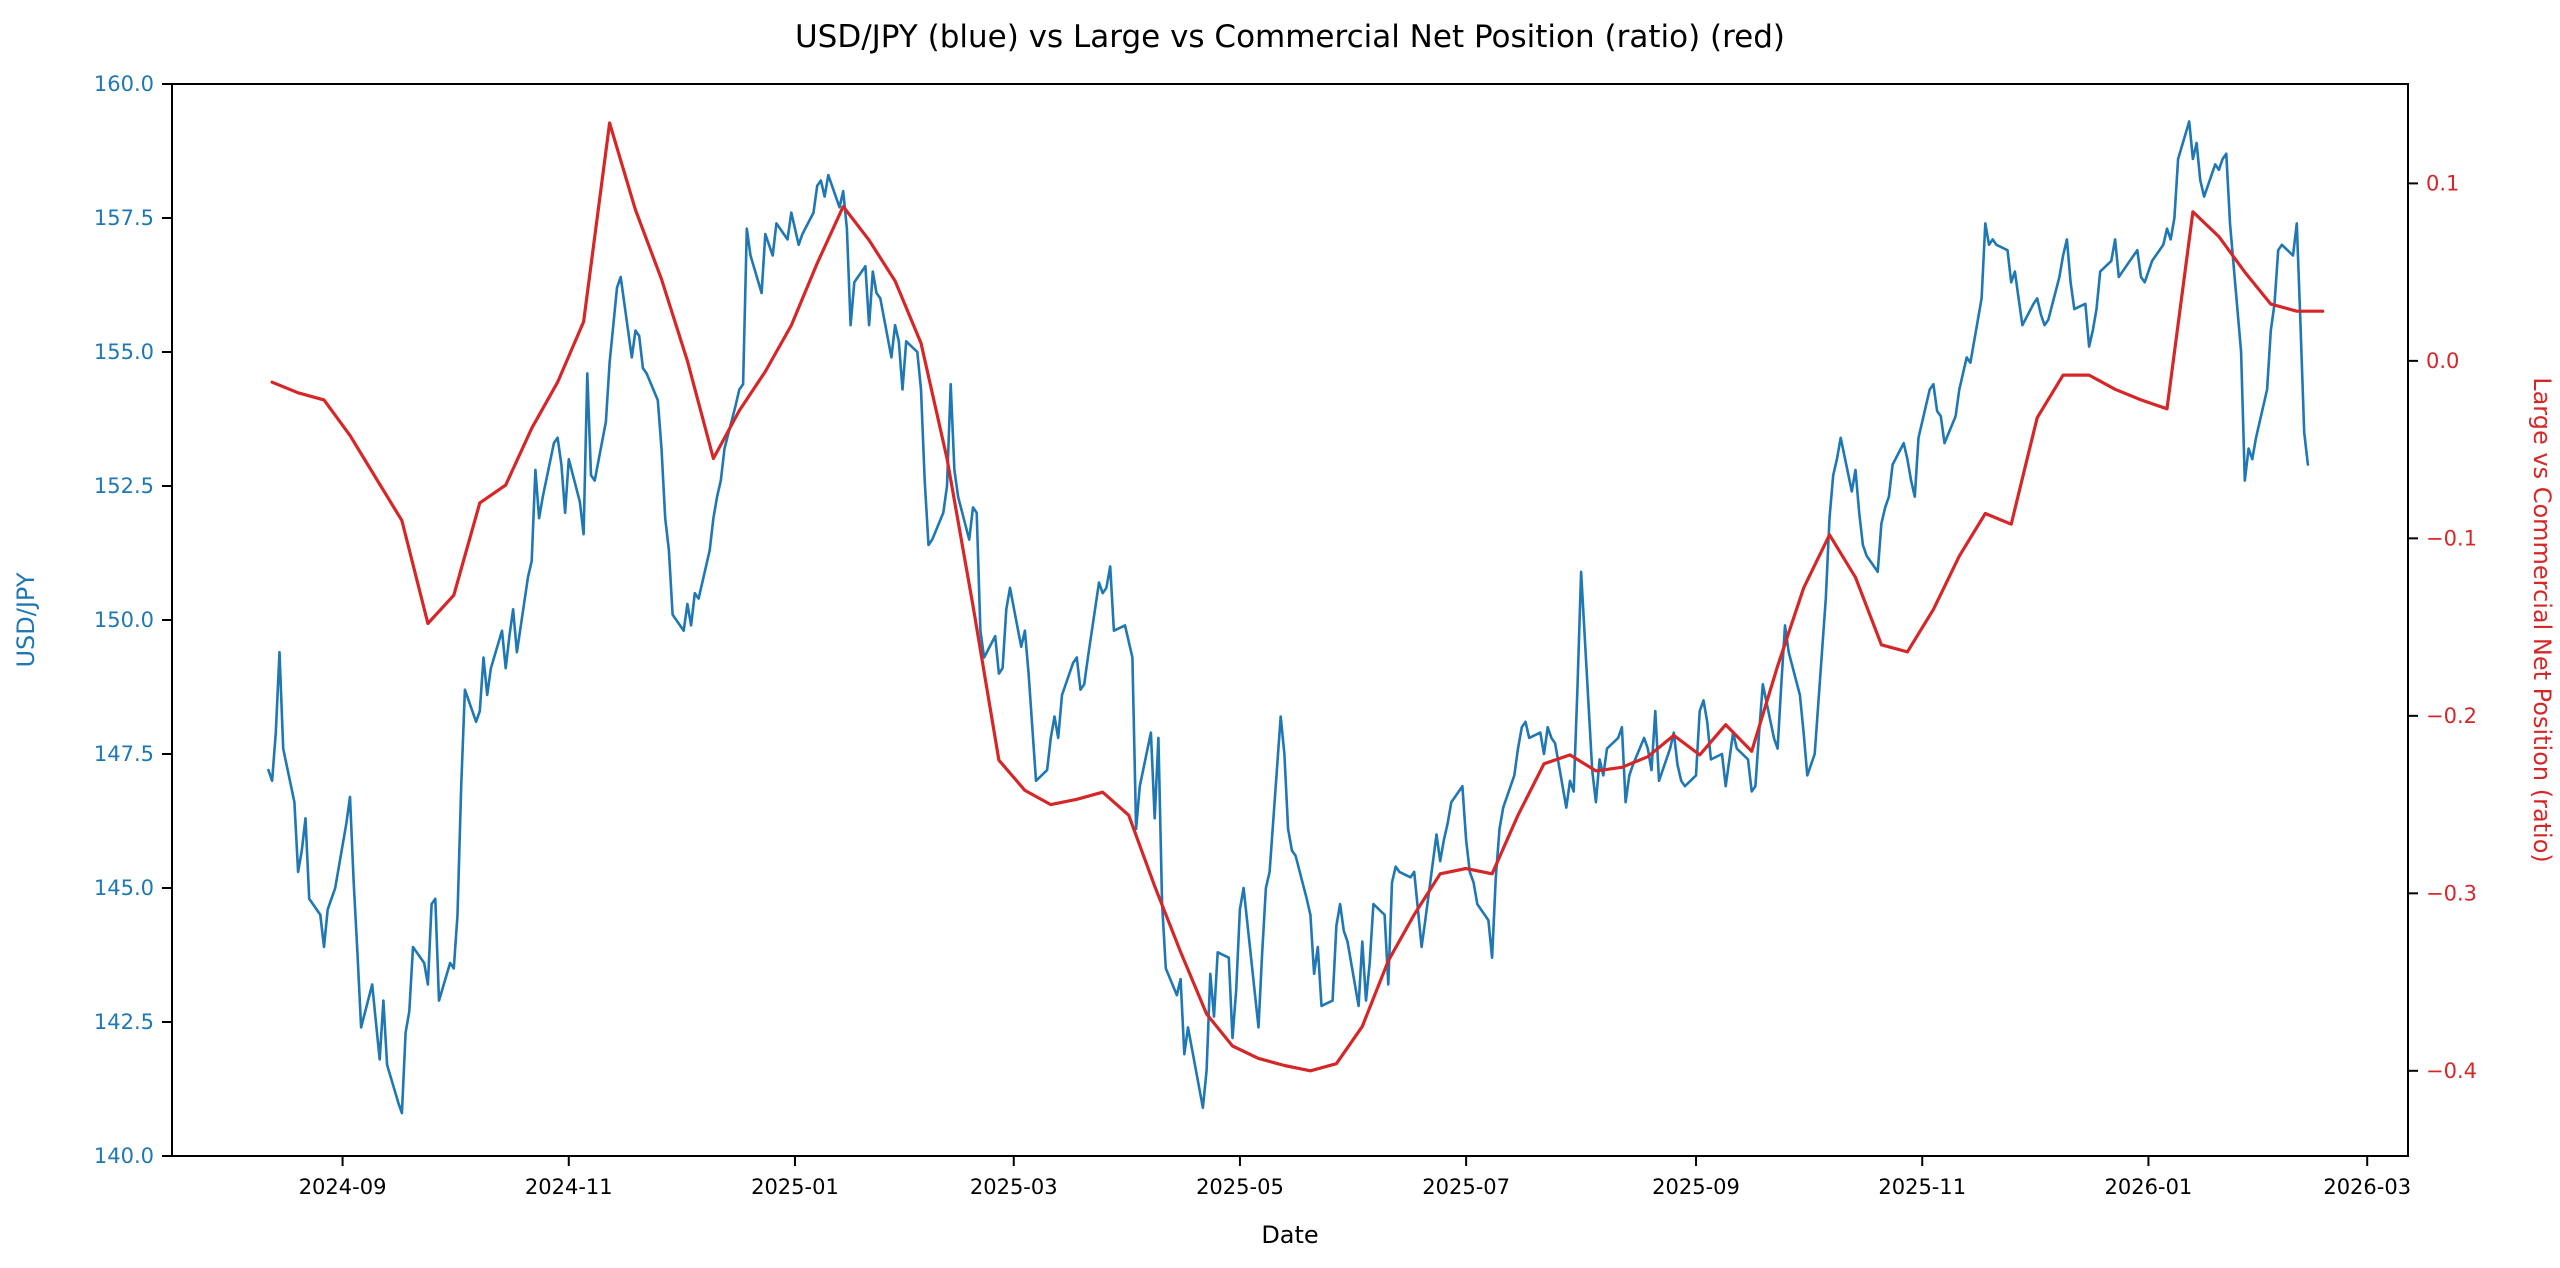 This screenshot has height=1268, width=2560. What do you see at coordinates (124, 1156) in the screenshot?
I see `left-tick-label: 140.0` at bounding box center [124, 1156].